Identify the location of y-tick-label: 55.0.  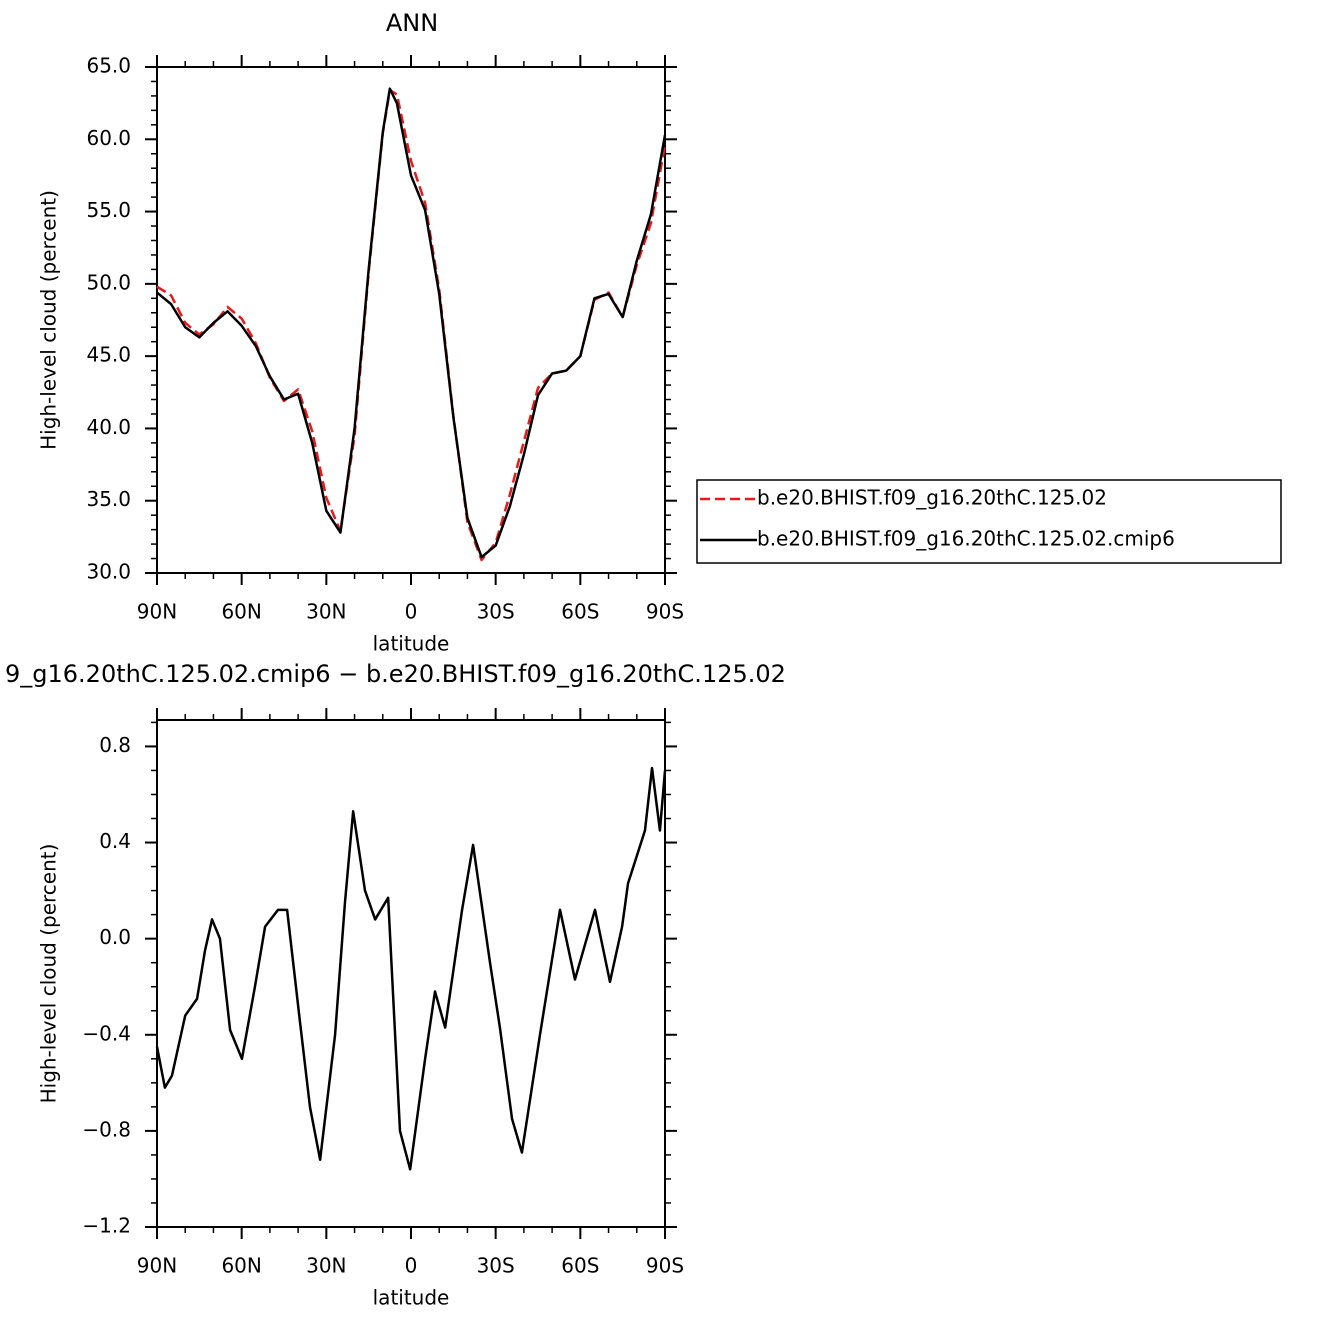
(108, 210).